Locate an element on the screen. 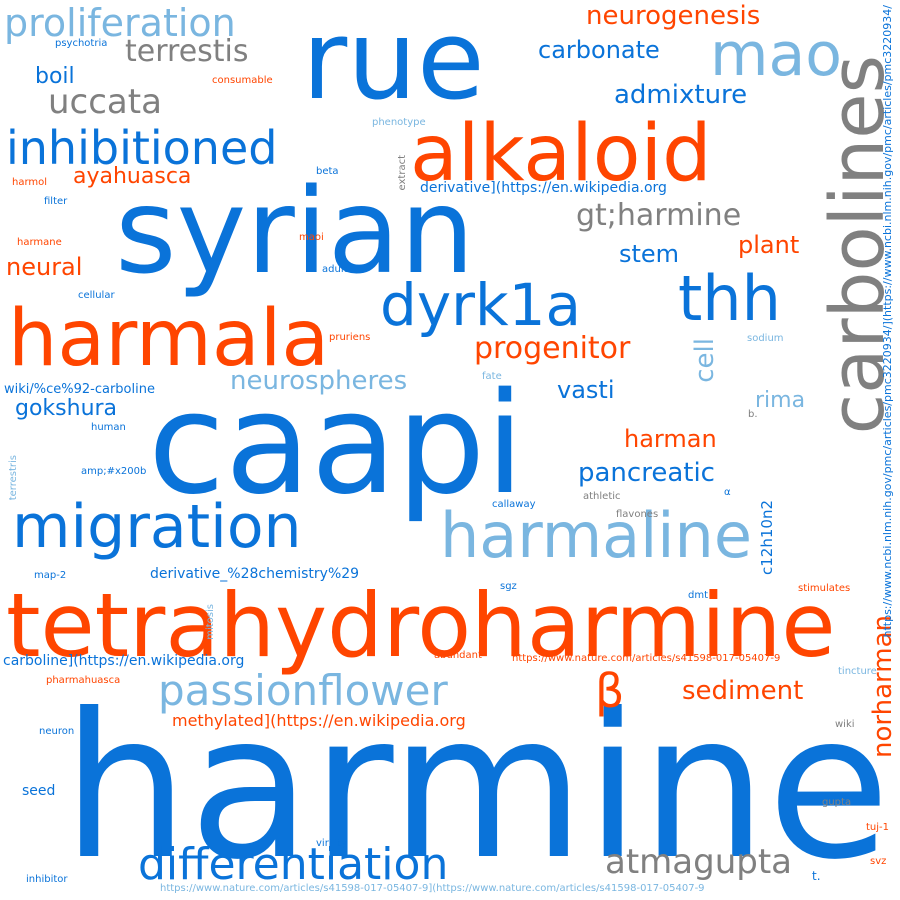 This screenshot has width=900, height=900. word-3: rue is located at coordinates (393, 62).